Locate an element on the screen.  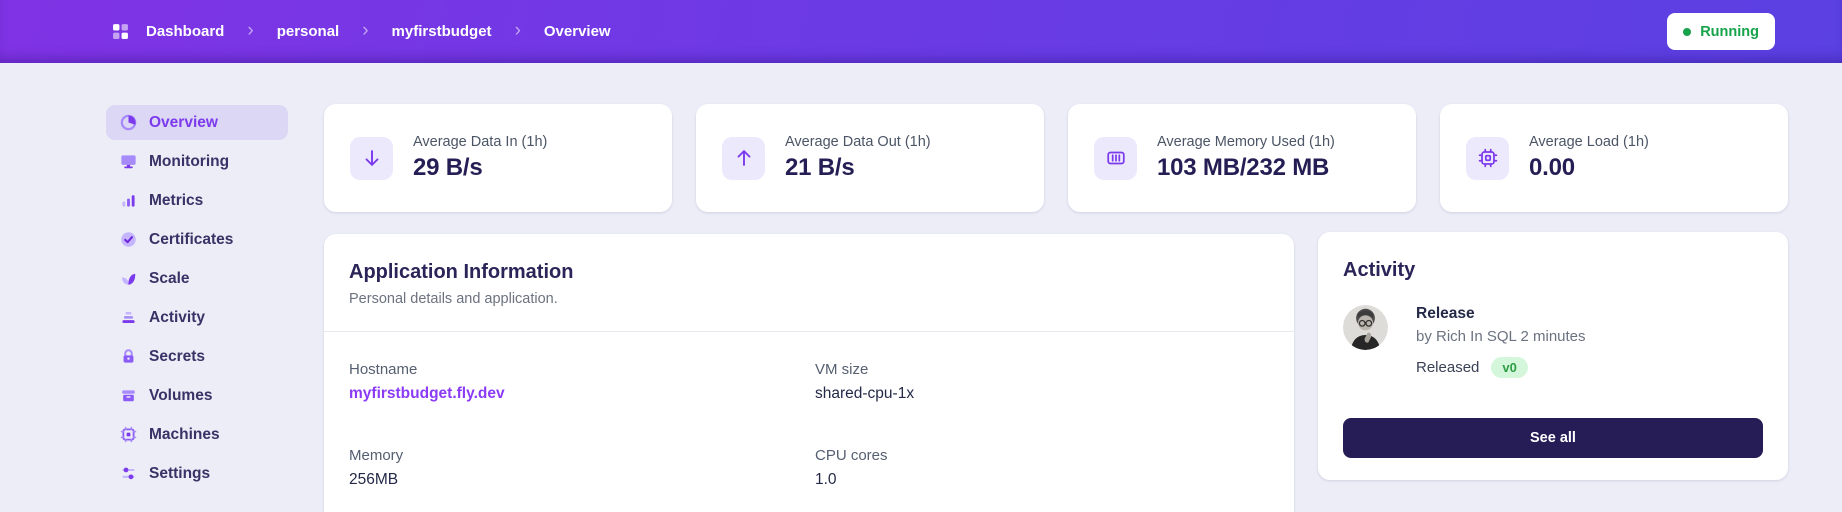
field-memory: Memory 256MB is located at coordinates (582, 468).